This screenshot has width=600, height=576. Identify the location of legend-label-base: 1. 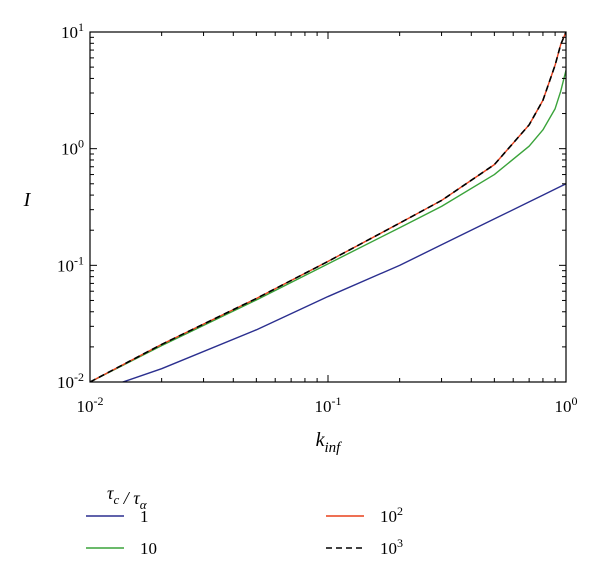
(144, 516).